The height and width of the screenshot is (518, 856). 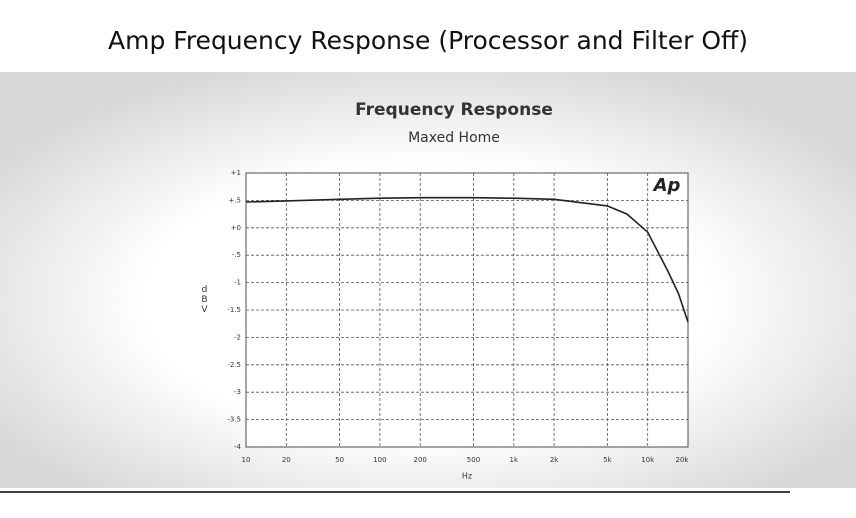 What do you see at coordinates (454, 138) in the screenshot?
I see `chart-subtitle: Maxed Home` at bounding box center [454, 138].